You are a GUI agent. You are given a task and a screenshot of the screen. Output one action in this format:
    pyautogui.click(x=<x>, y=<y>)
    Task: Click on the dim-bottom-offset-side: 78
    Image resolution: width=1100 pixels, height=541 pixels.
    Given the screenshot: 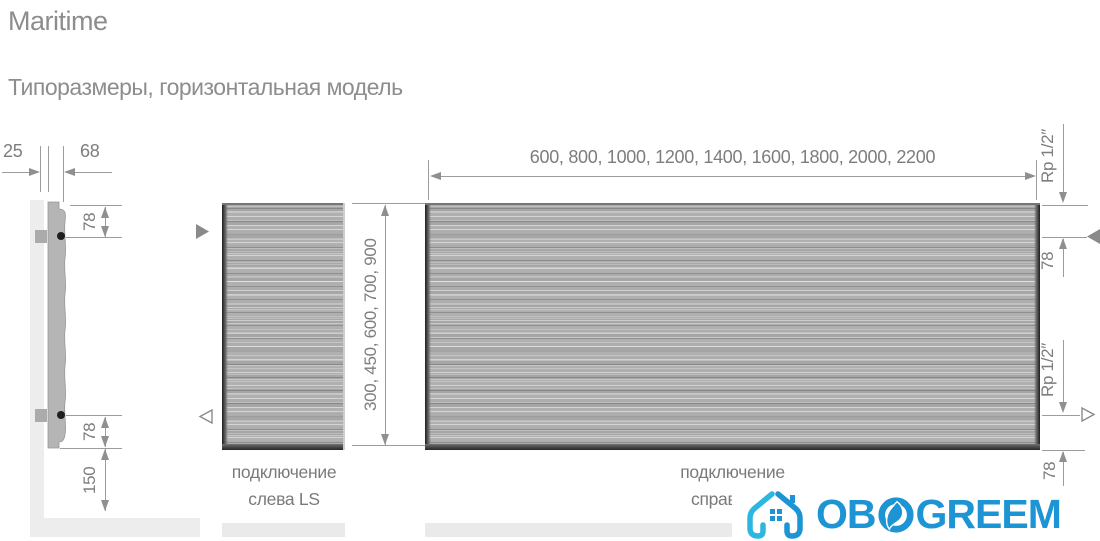 What is the action you would take?
    pyautogui.click(x=89, y=432)
    